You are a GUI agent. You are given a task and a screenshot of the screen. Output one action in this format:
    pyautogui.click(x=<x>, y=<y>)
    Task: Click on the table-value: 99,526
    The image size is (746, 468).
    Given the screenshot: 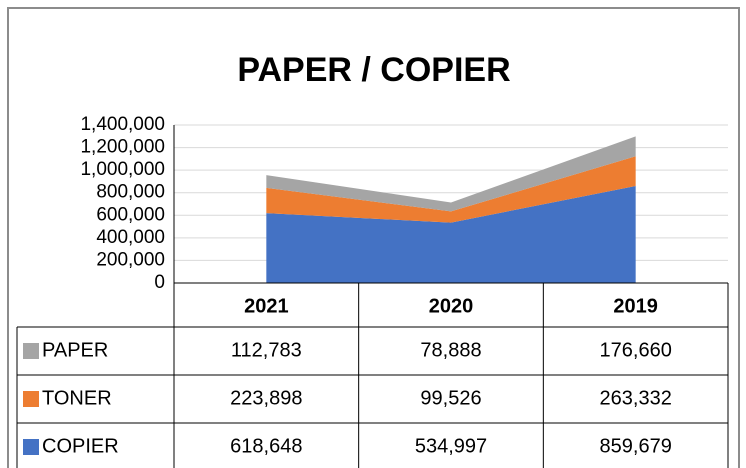 What is the action you would take?
    pyautogui.click(x=450, y=398)
    